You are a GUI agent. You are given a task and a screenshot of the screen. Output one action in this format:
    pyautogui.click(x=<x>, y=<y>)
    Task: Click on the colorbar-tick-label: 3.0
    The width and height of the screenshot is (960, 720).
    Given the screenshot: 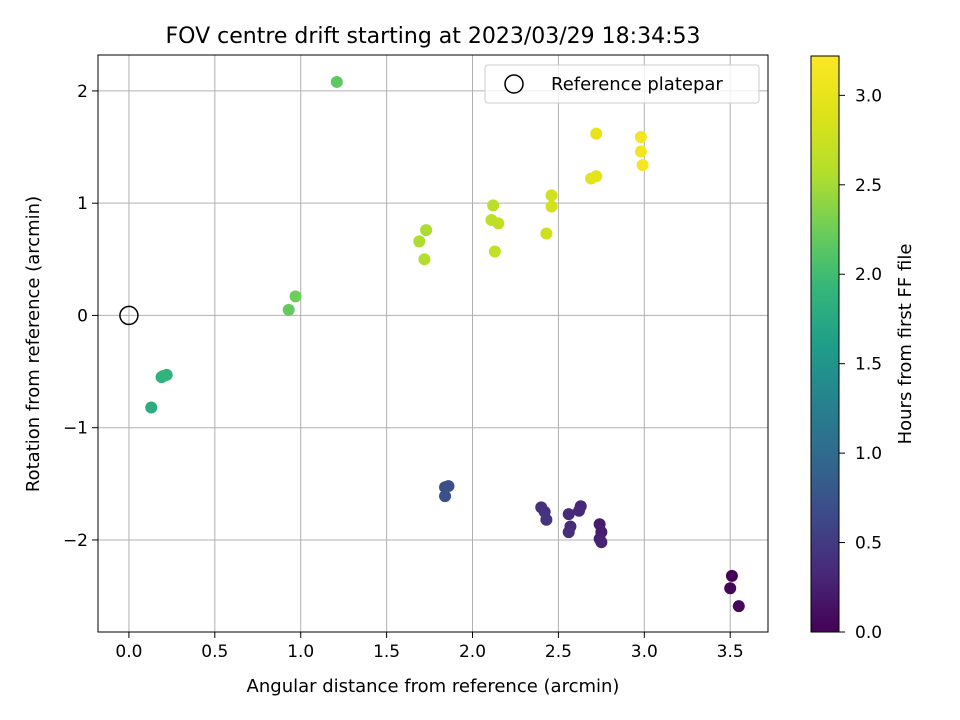 What is the action you would take?
    pyautogui.click(x=868, y=96)
    